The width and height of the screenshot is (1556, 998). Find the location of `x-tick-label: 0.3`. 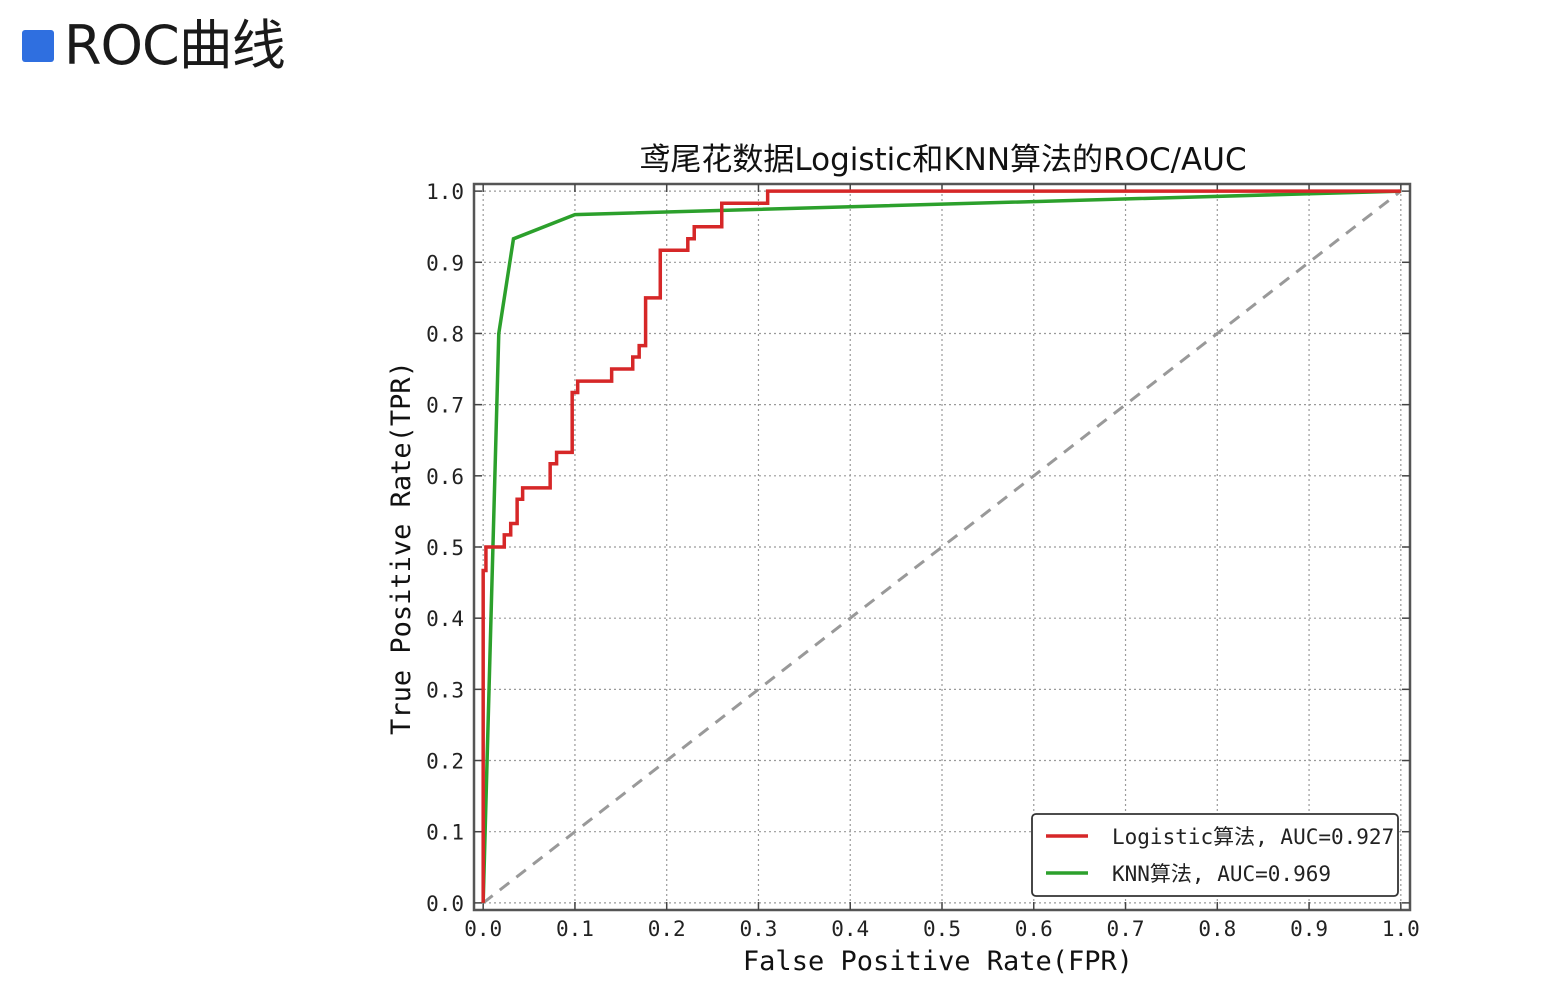

x-tick-label: 0.3 is located at coordinates (759, 929).